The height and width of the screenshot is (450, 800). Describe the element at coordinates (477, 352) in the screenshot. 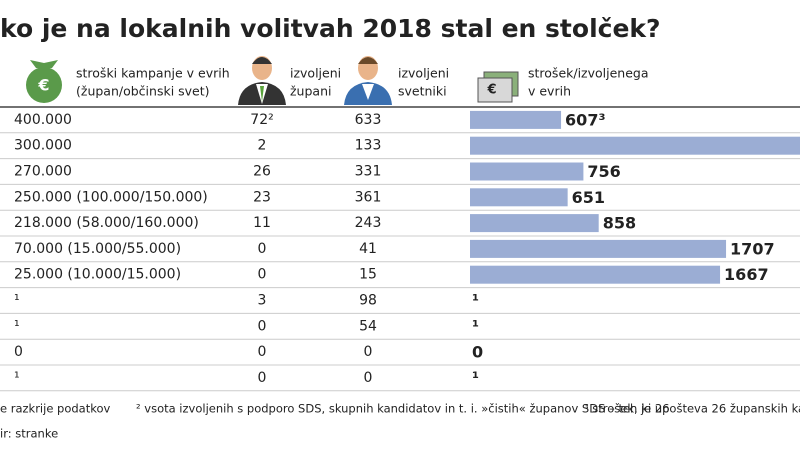

I see `value-label: 0` at that location.